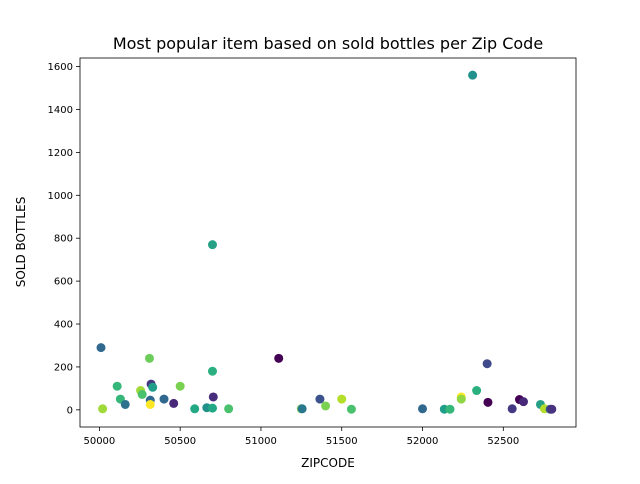 The image size is (640, 484). What do you see at coordinates (63, 282) in the screenshot?
I see `y-tick-label: 600` at bounding box center [63, 282].